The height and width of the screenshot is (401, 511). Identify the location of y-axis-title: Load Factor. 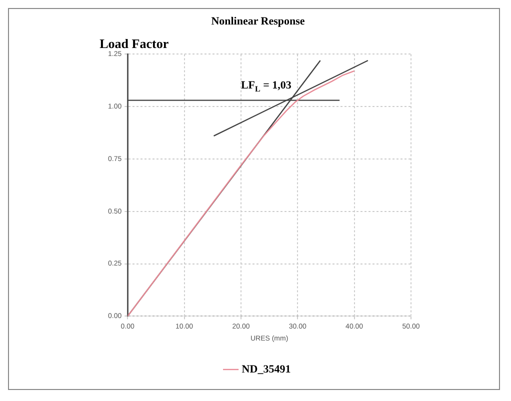
(134, 44).